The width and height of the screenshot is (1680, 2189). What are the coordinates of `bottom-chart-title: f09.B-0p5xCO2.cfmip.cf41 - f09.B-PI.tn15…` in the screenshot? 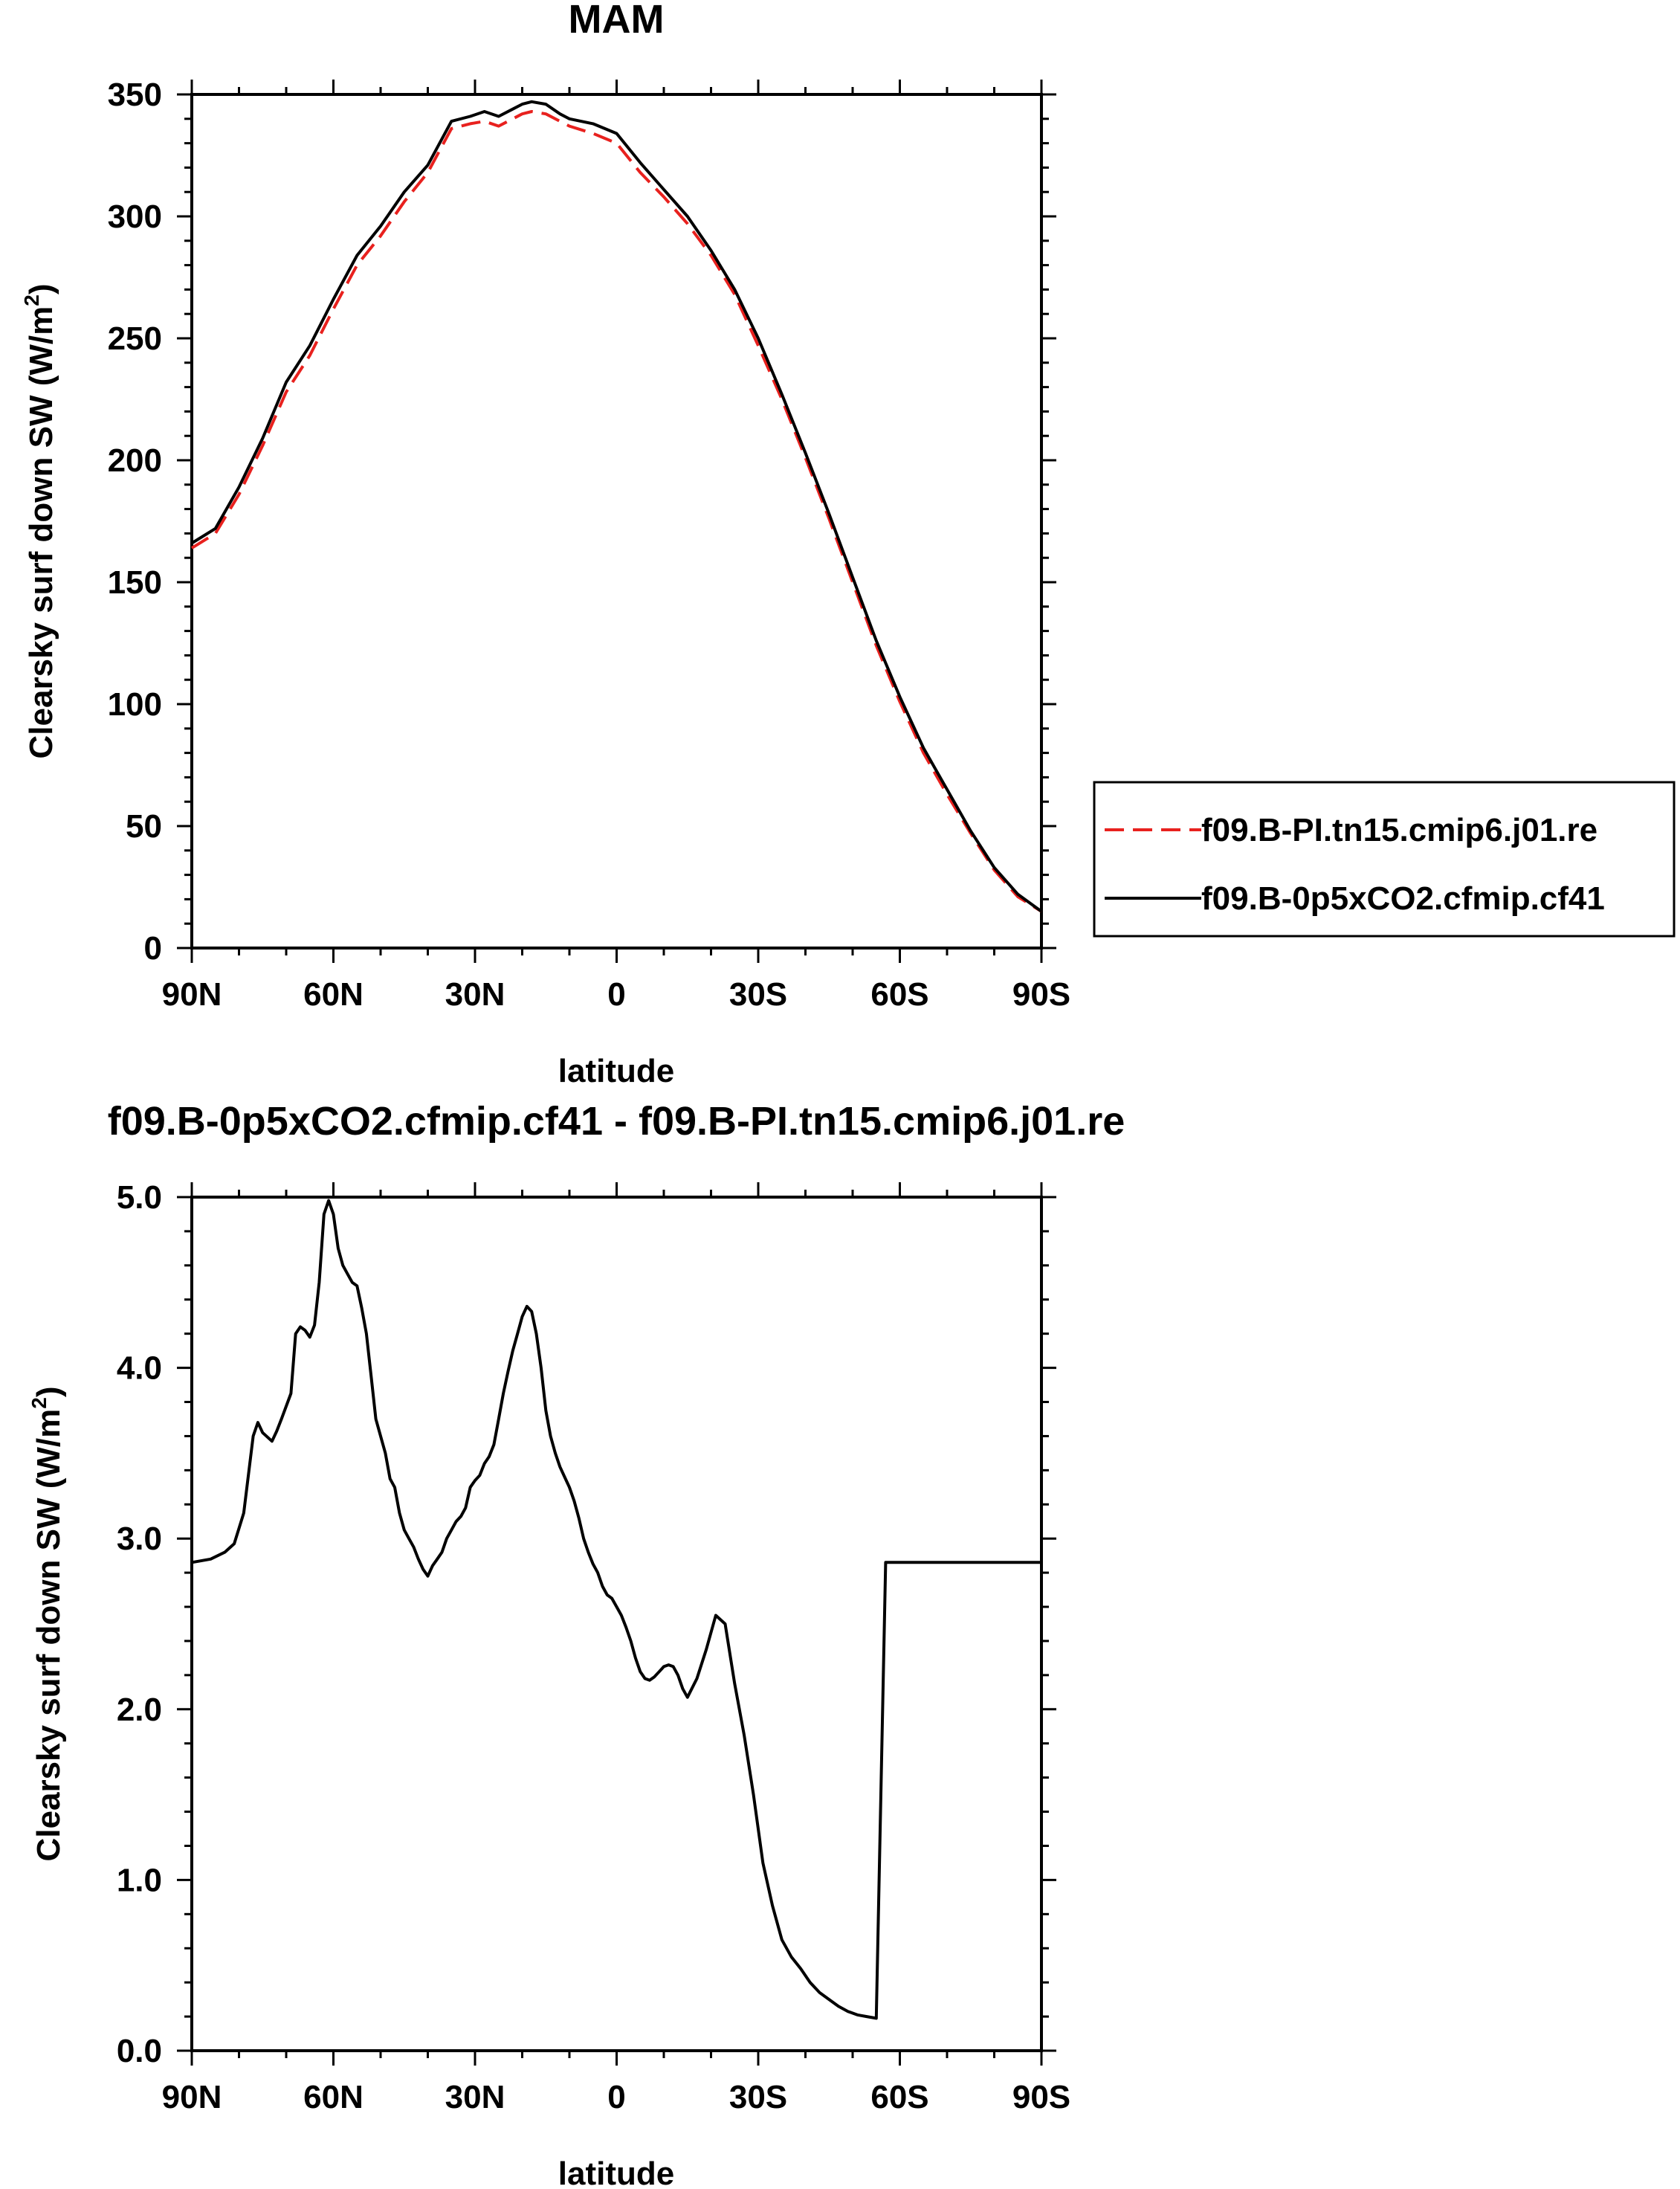 It's located at (617, 1121).